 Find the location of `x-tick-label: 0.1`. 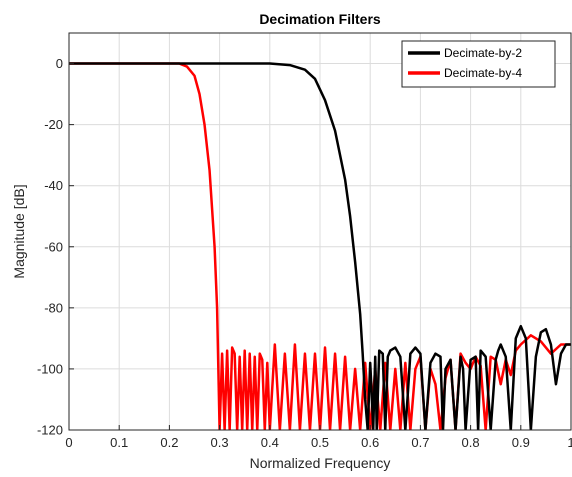

x-tick-label: 0.1 is located at coordinates (119, 442).